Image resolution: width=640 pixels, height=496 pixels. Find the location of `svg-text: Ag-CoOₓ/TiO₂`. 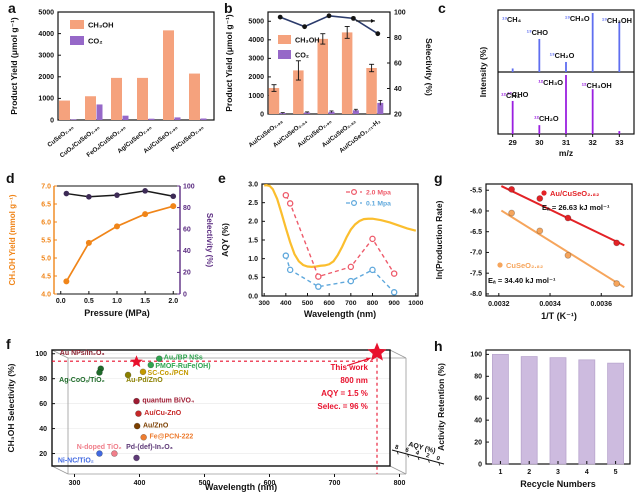

svg-text: Ag-CoOₓ/TiO₂ is located at coordinates (82, 380).